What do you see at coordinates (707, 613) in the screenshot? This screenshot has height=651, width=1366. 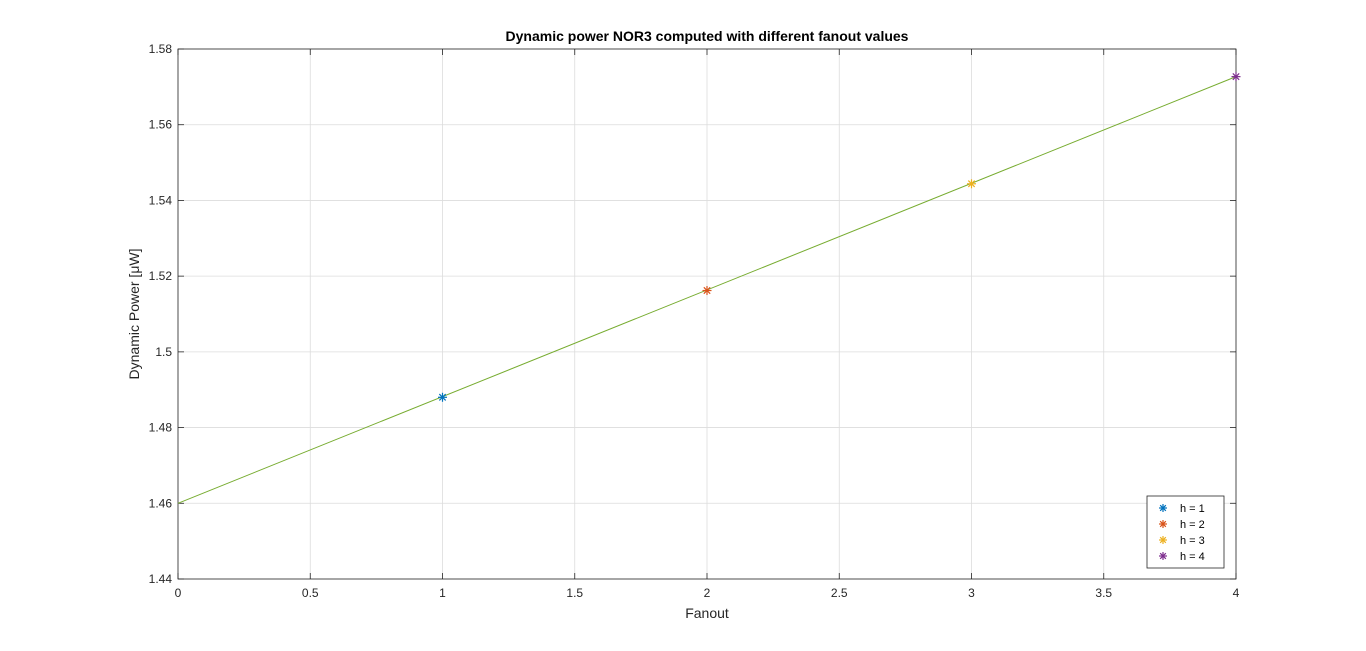 I see `x-axis-label: Fanout` at bounding box center [707, 613].